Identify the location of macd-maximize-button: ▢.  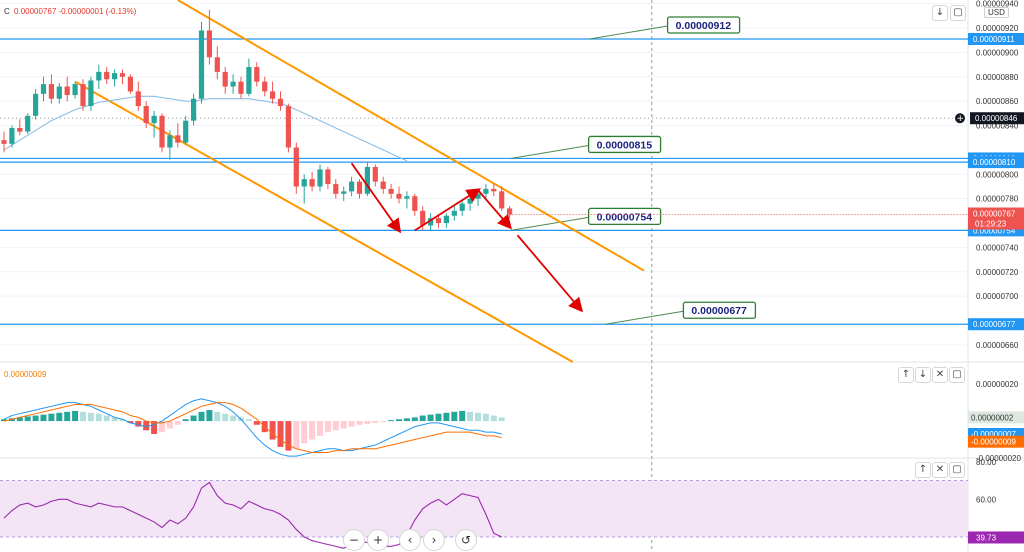
(957, 375).